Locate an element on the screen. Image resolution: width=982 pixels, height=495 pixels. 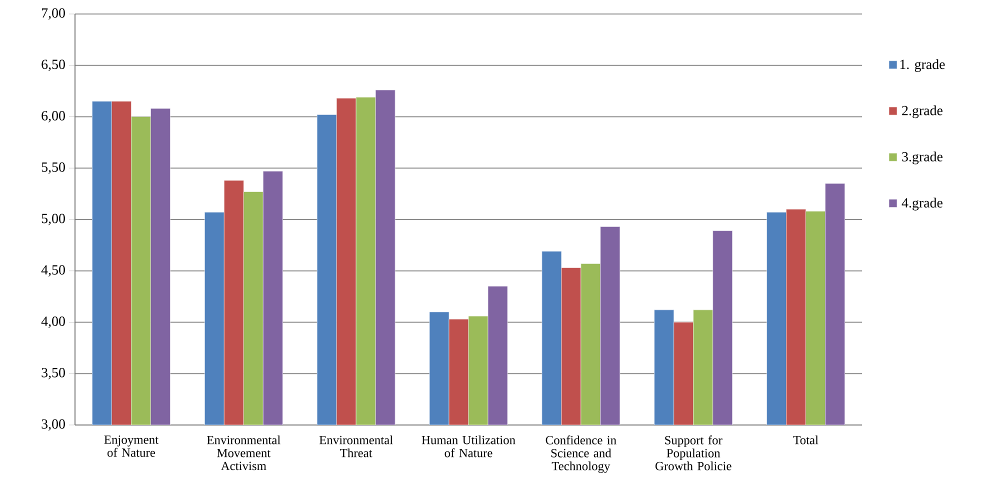
y-tick-label: 3,00 is located at coordinates (53, 425).